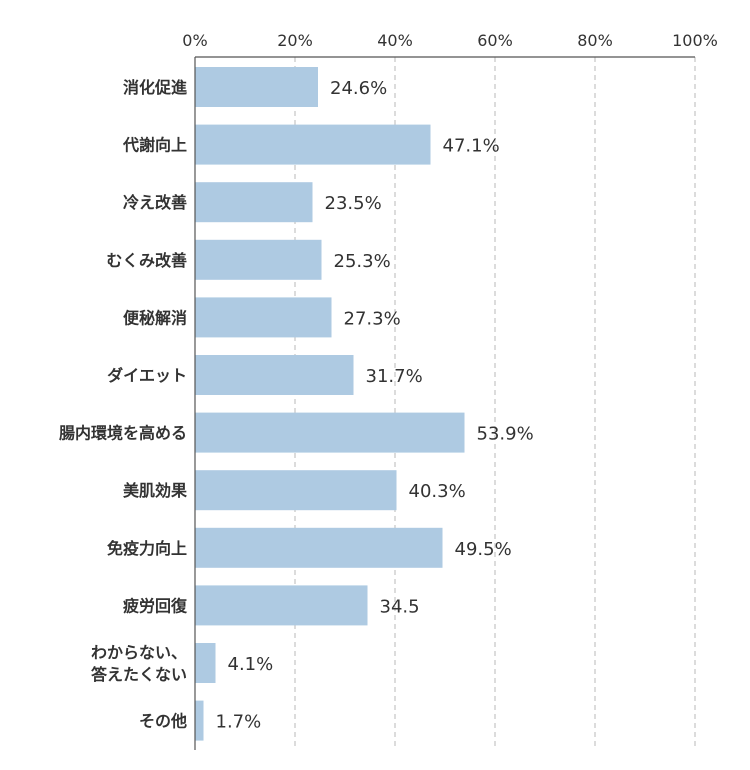  Describe the element at coordinates (154, 145) in the screenshot. I see `category-label: 代謝向上` at that location.